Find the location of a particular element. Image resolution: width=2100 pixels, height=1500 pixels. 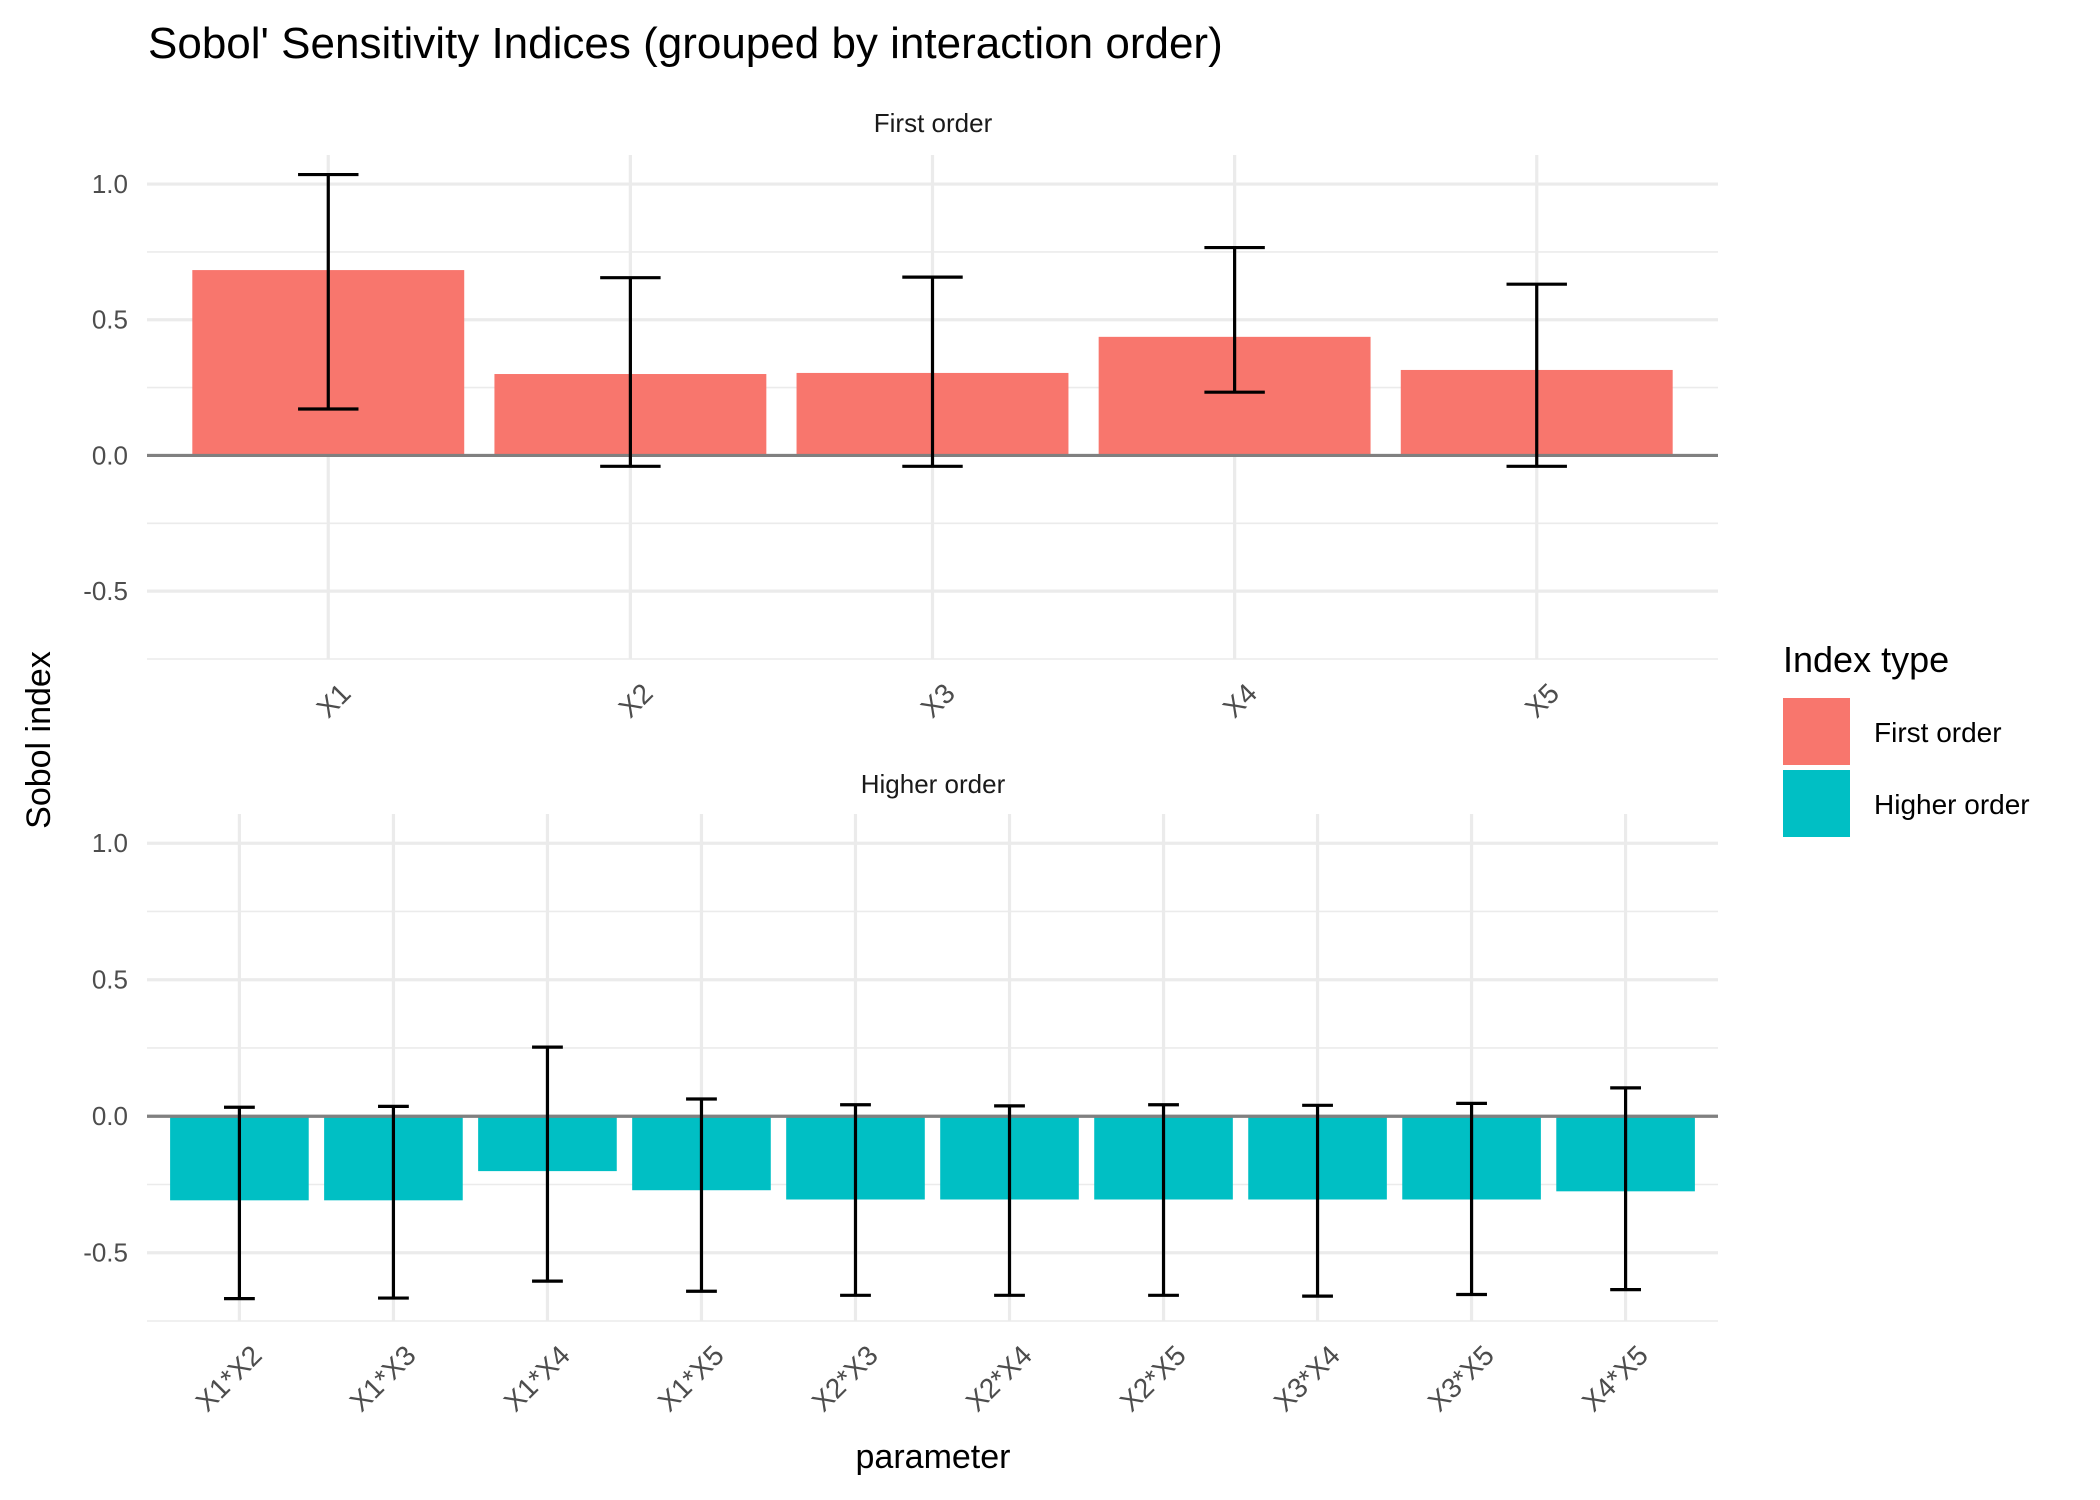

legend-swatch-first-order is located at coordinates (1816, 731).